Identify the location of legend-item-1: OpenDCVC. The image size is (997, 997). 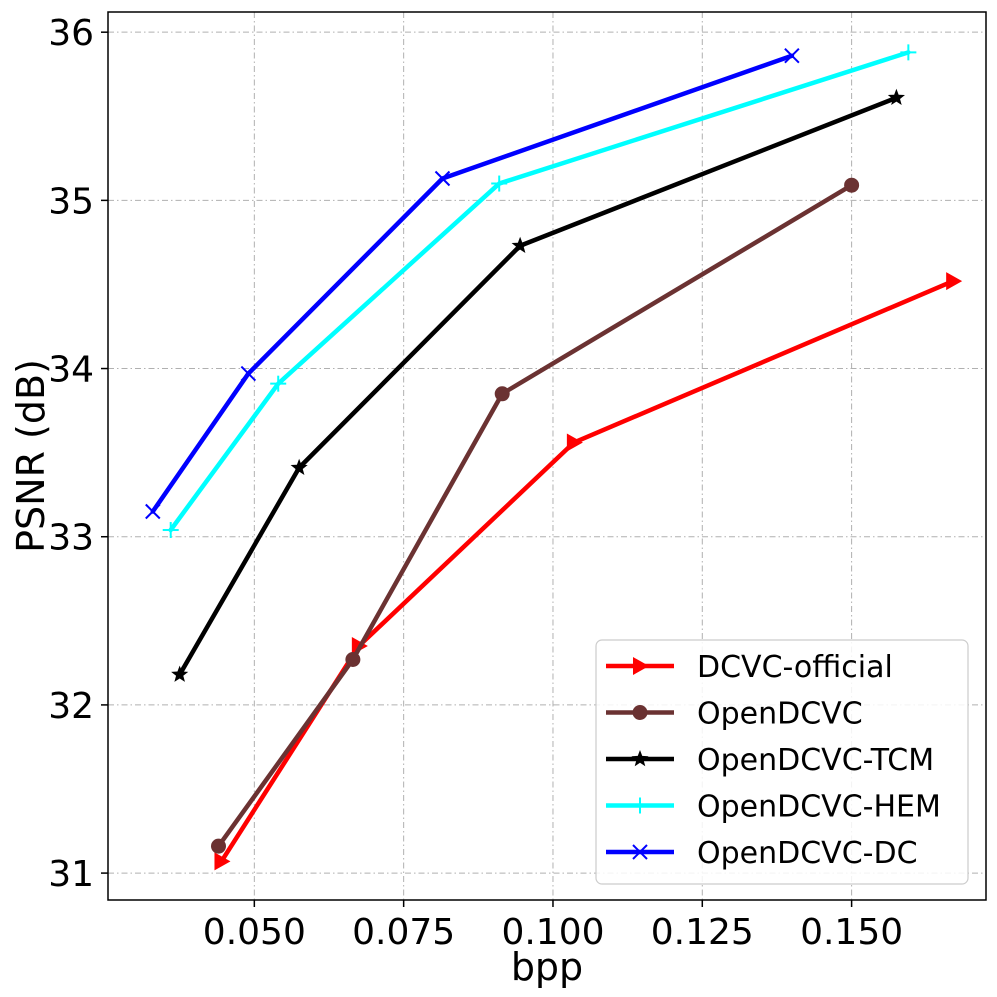
(734, 714).